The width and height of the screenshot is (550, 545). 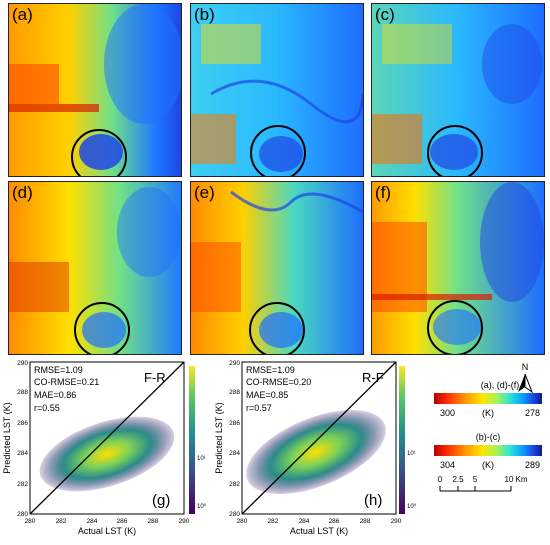 What do you see at coordinates (500, 385) in the screenshot?
I see `colorbar-1-title: (a), (d)-(f)` at bounding box center [500, 385].